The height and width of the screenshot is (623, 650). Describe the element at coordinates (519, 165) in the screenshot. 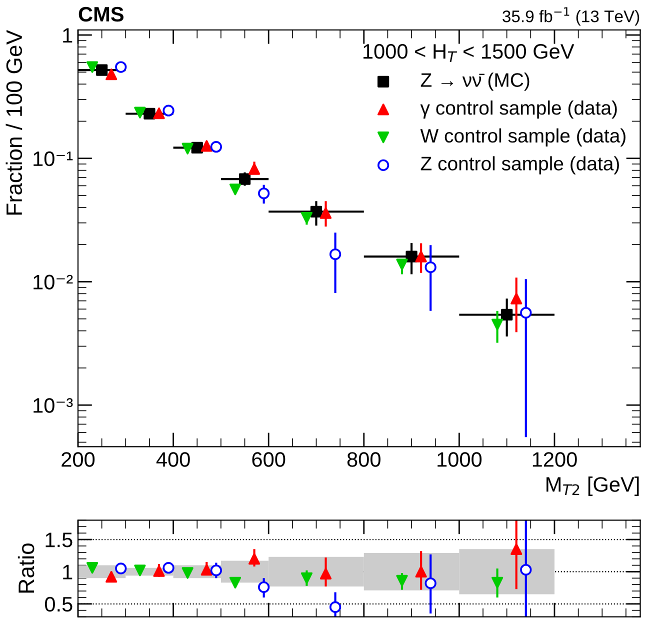

I see `legend-label: Z control sample (data)` at that location.